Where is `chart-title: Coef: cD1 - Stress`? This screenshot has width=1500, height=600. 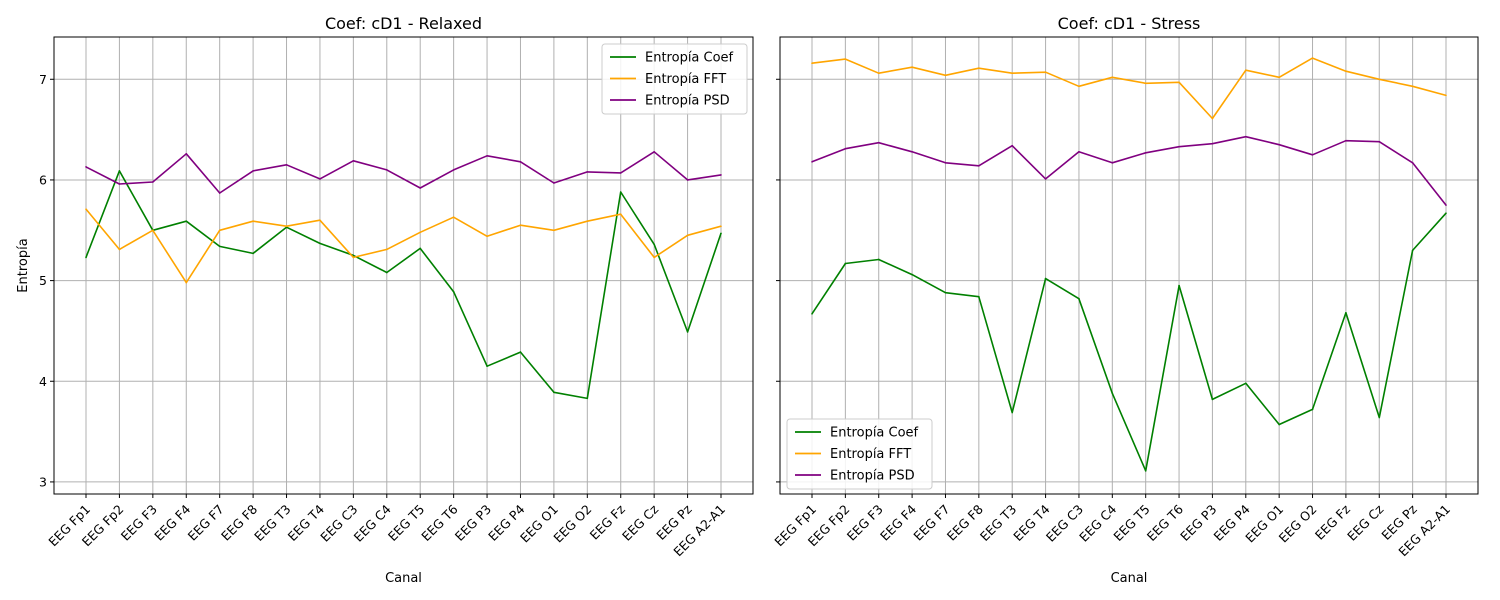
chart-title: Coef: cD1 - Stress is located at coordinates (1129, 23).